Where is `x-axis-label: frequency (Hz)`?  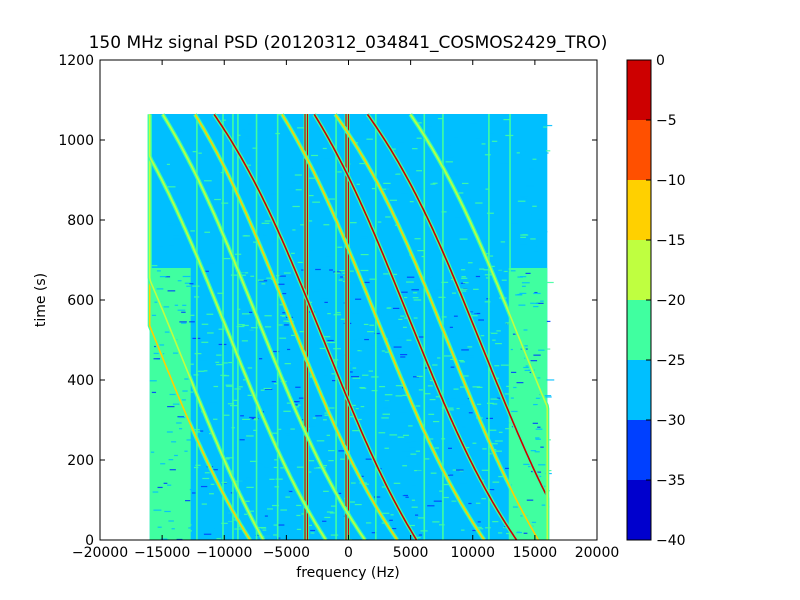 x-axis-label: frequency (Hz) is located at coordinates (347, 573).